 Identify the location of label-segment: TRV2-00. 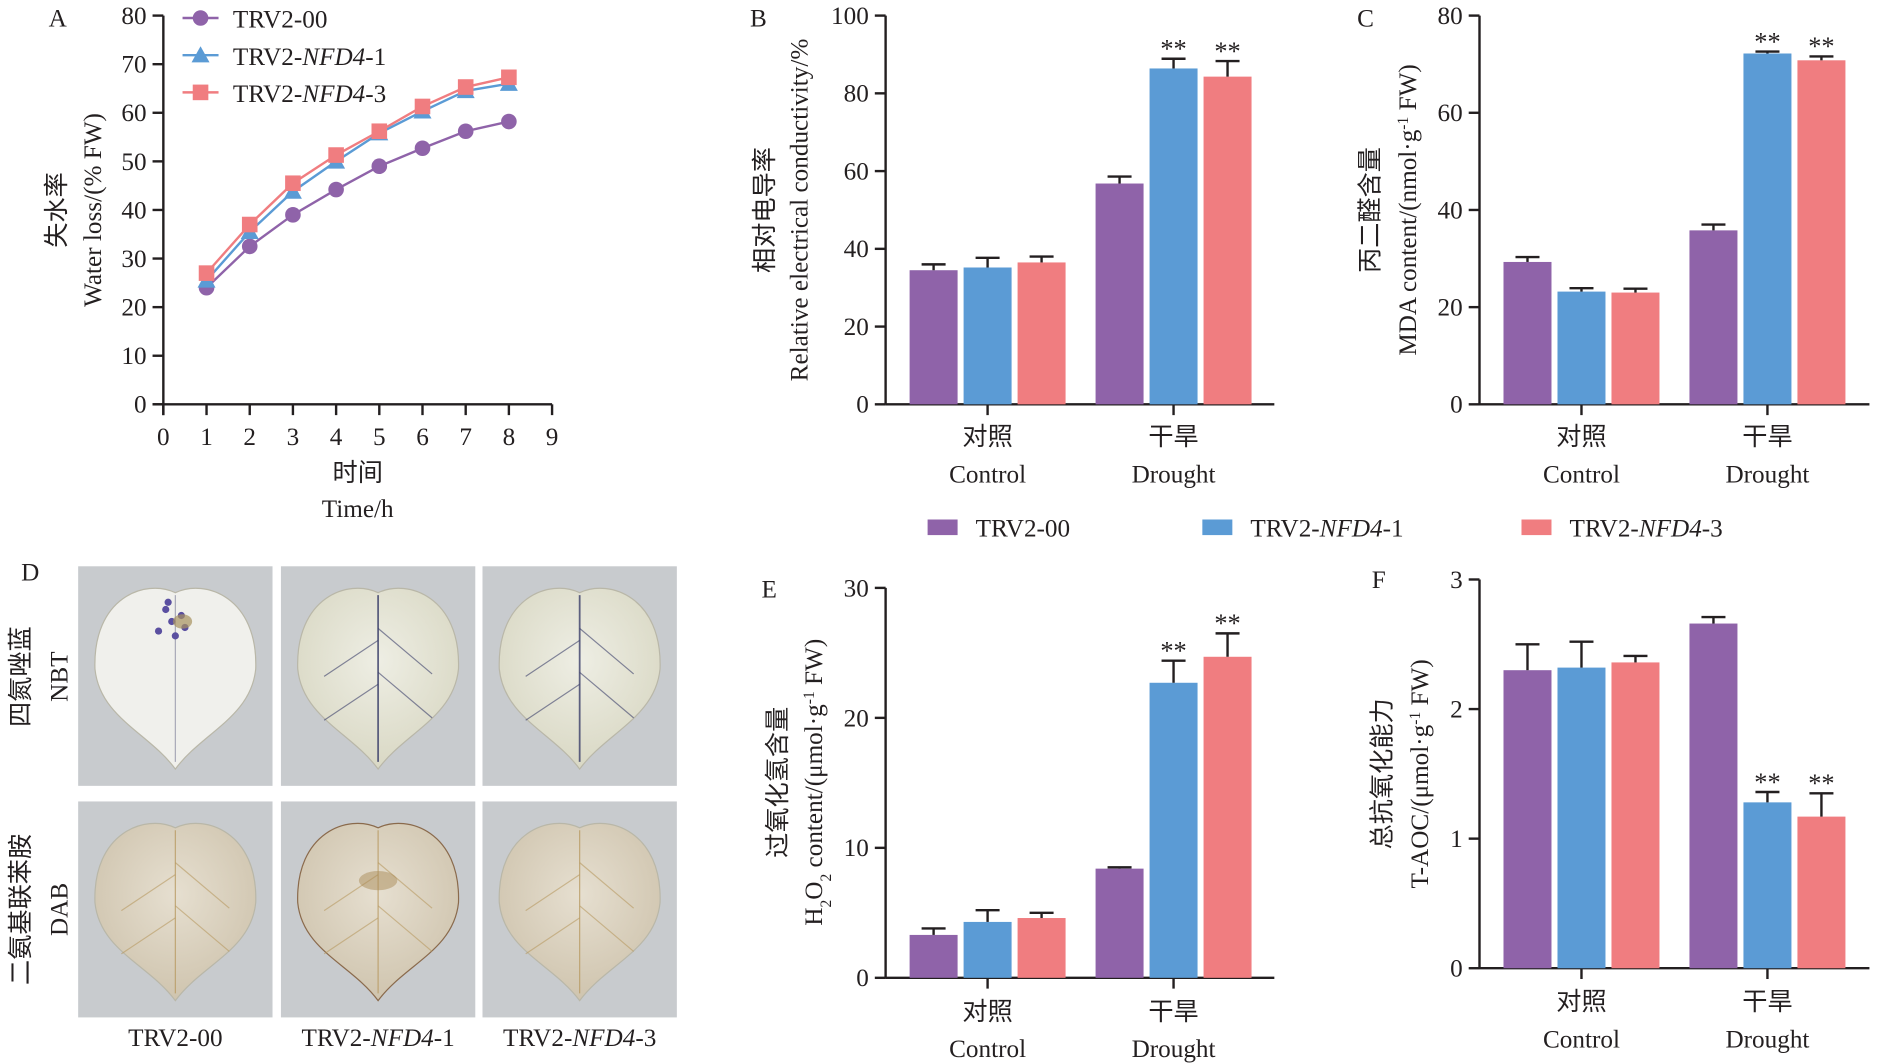
(1023, 528).